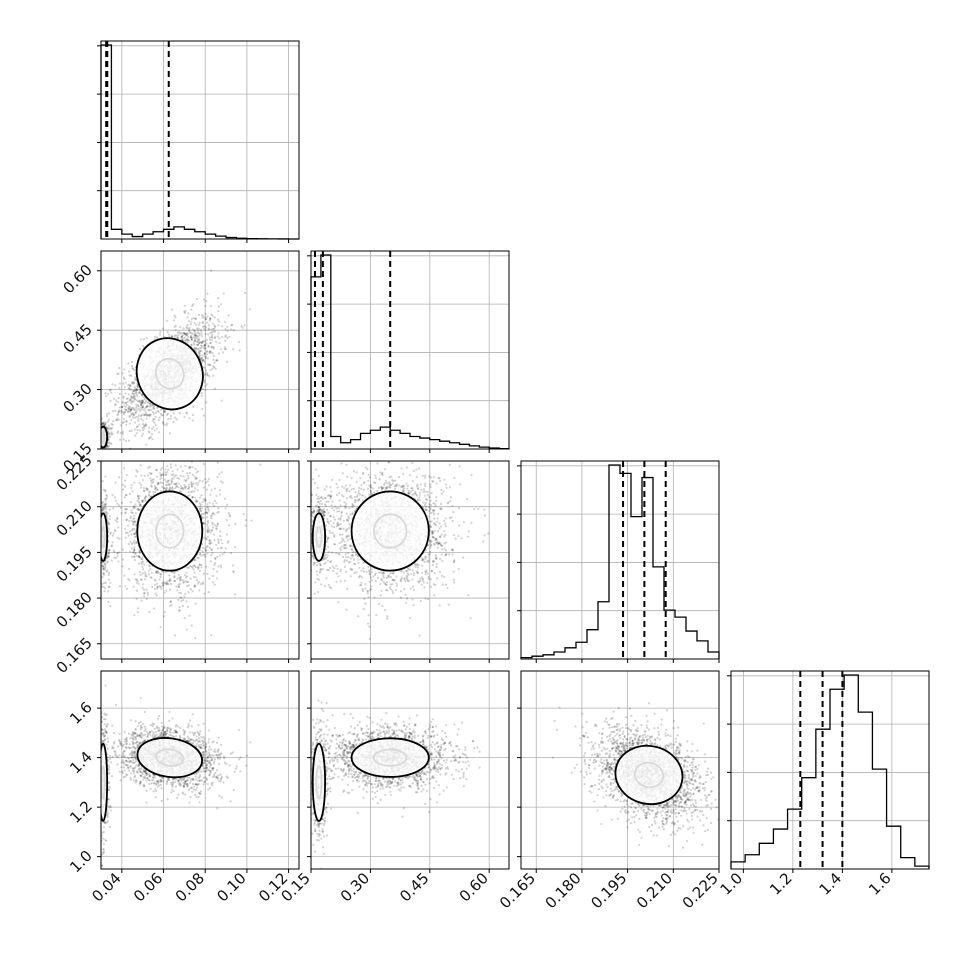 This screenshot has width=970, height=975. I want to click on panel-frame, so click(200, 560).